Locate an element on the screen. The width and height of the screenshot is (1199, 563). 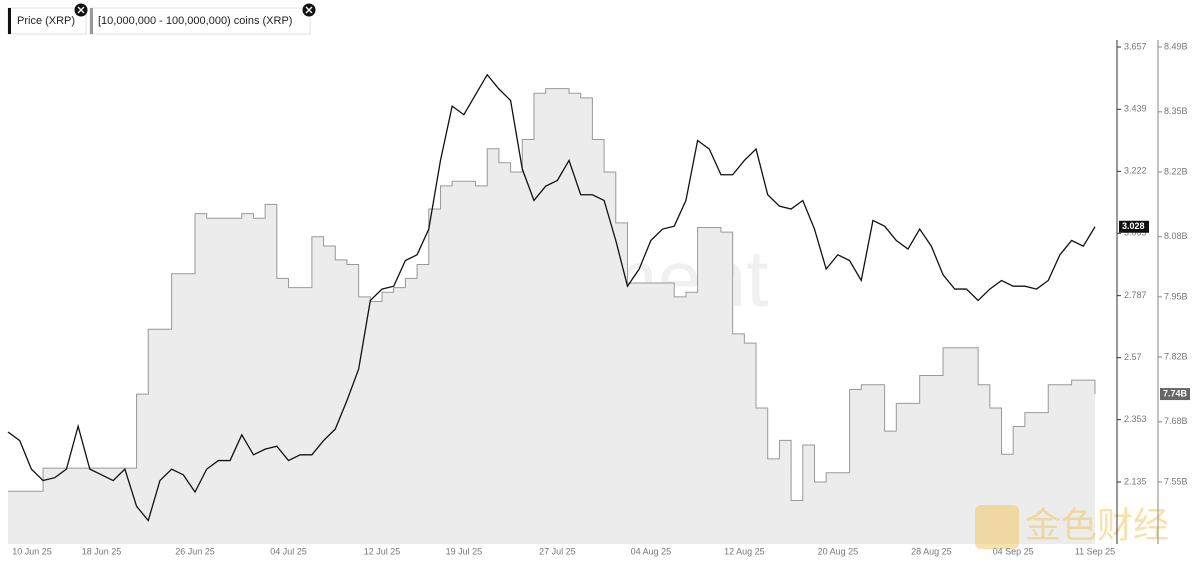
logo-text: 金色财经 is located at coordinates (1097, 525).